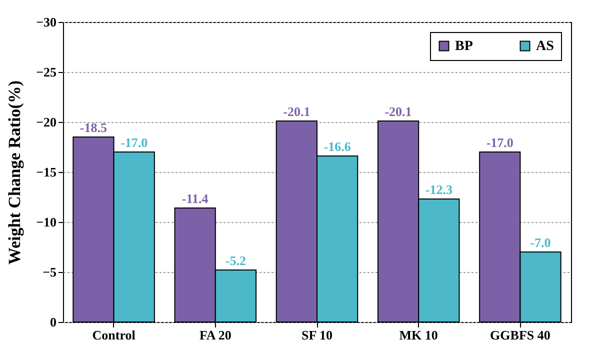 The image size is (599, 344). What do you see at coordinates (94, 127) in the screenshot?
I see `data-label: -18.5` at bounding box center [94, 127].